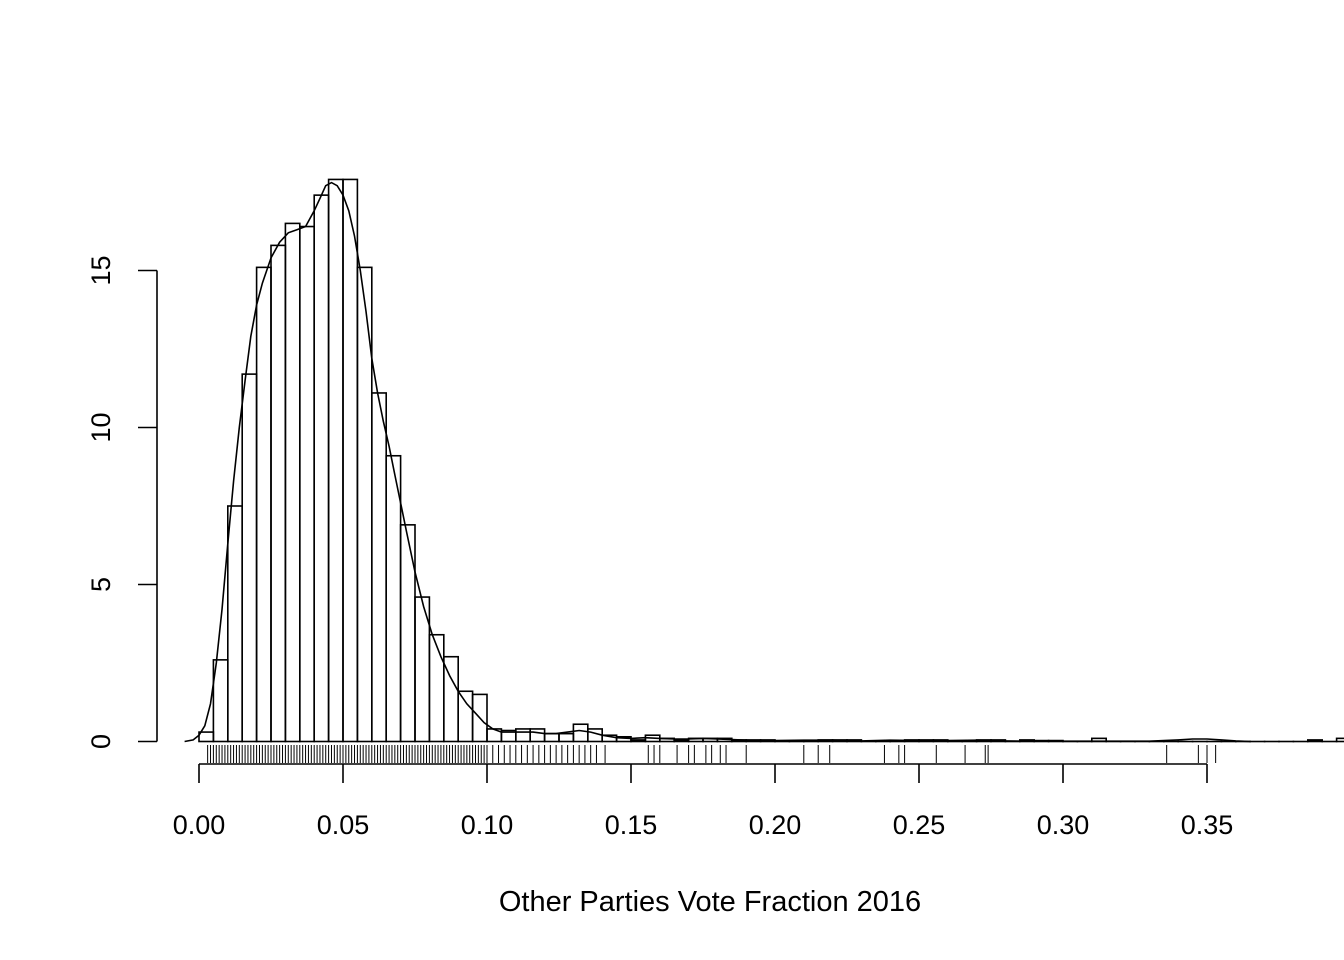 Image resolution: width=1344 pixels, height=960 pixels. I want to click on x-tick-label: 0.30, so click(1063, 825).